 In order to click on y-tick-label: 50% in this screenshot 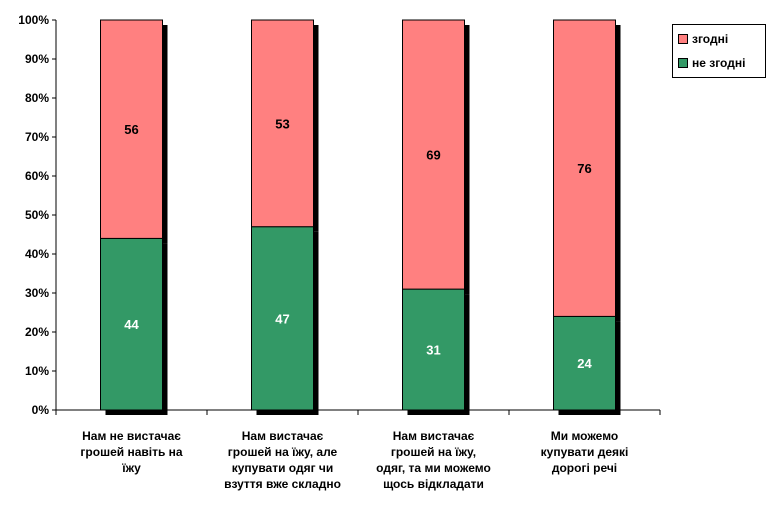, I will do `click(37, 215)`.